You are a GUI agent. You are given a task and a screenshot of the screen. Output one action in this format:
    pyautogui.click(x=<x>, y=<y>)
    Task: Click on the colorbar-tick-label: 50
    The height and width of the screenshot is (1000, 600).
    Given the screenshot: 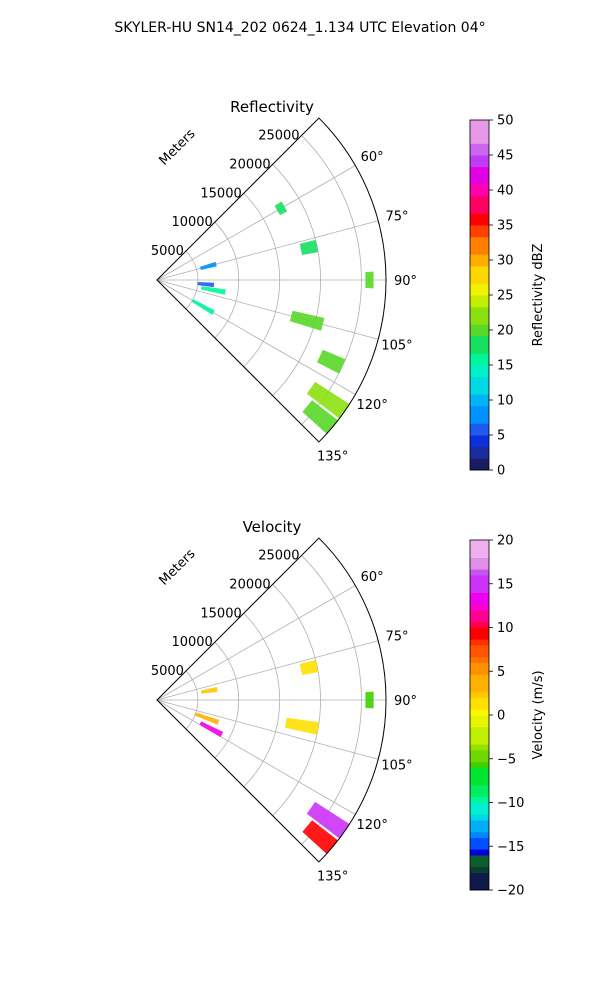 What is the action you would take?
    pyautogui.click(x=505, y=121)
    